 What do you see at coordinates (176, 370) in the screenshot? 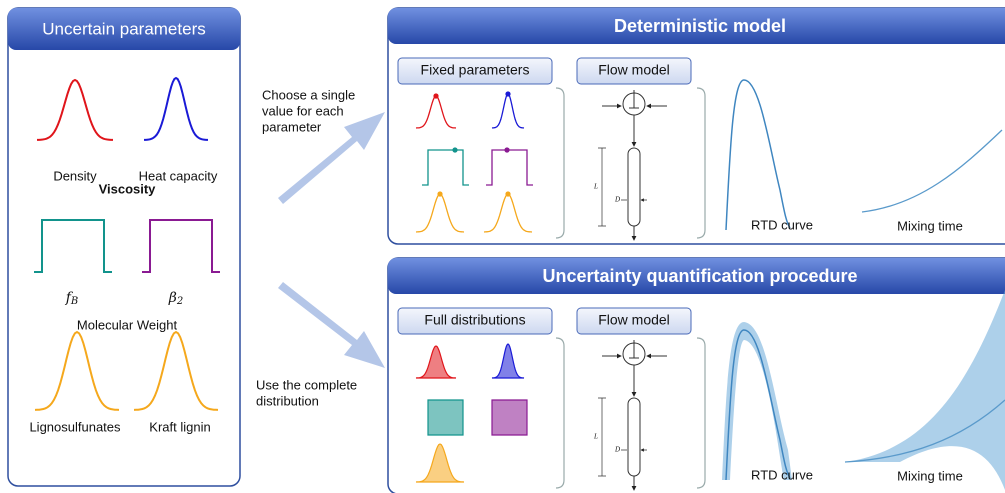
I see `kraft-curve` at bounding box center [176, 370].